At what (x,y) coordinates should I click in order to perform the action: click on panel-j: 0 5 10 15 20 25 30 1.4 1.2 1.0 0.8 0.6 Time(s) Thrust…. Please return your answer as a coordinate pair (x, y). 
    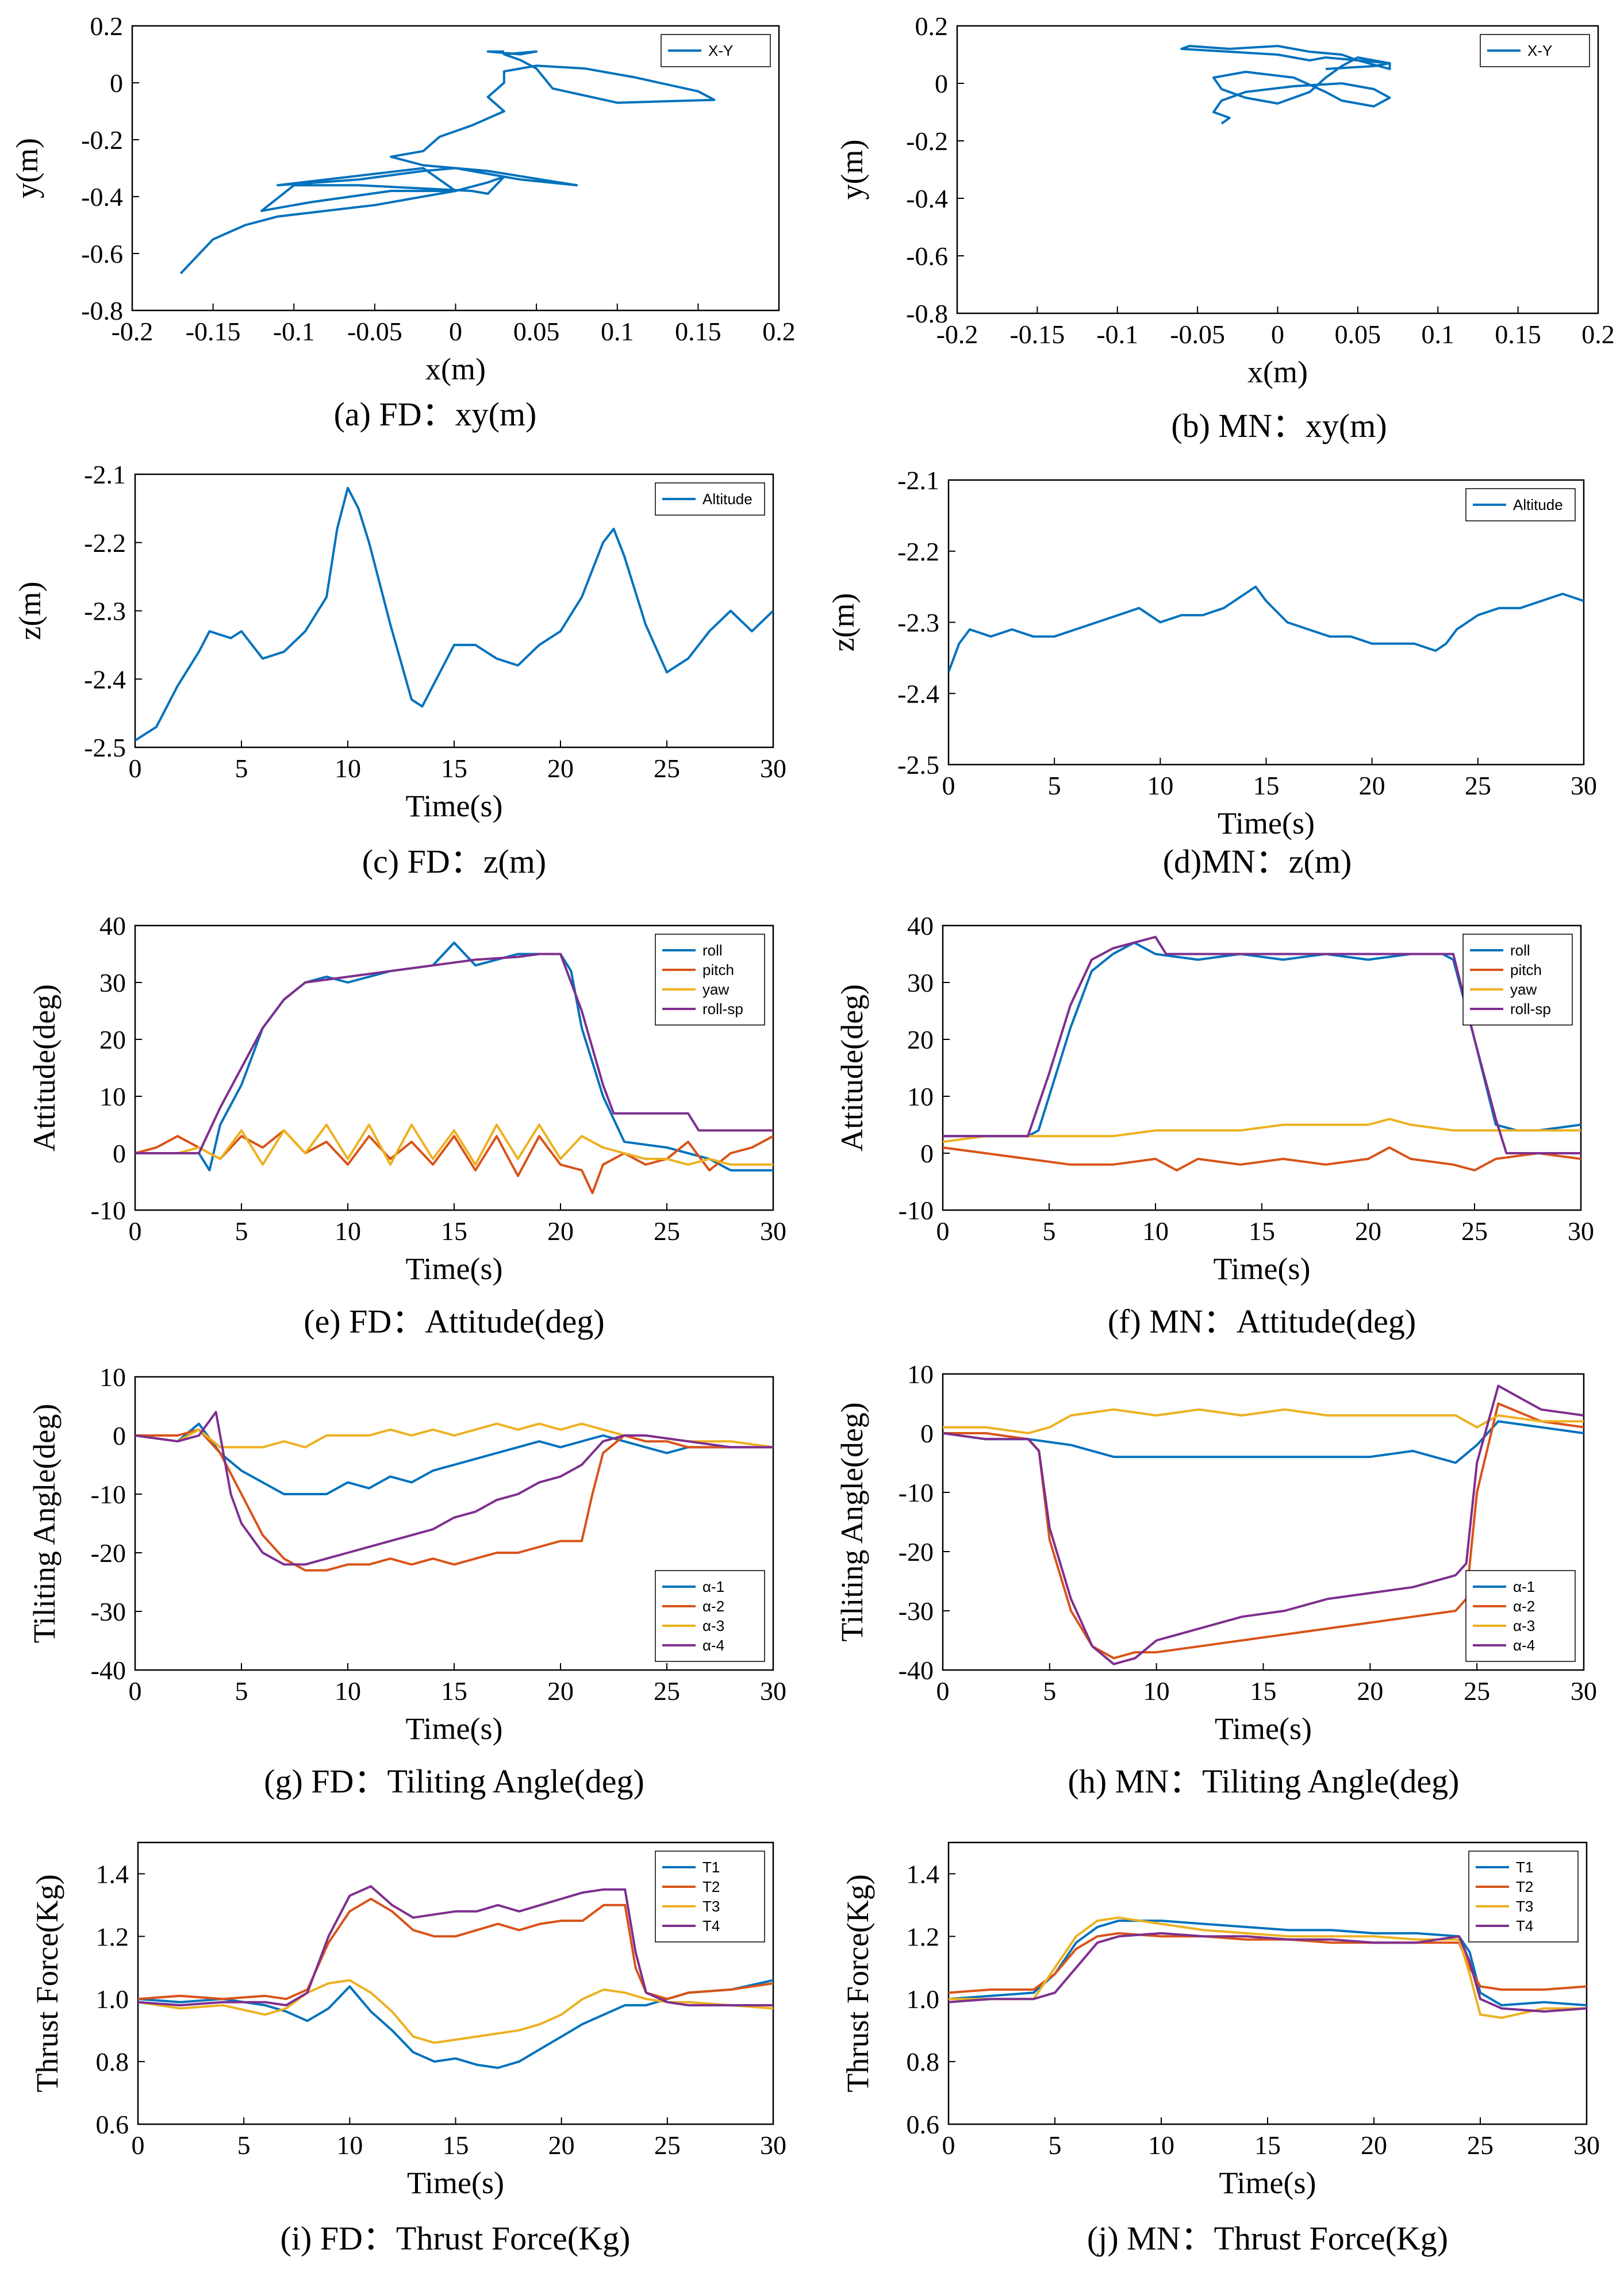
    Looking at the image, I should click on (1220, 2049).